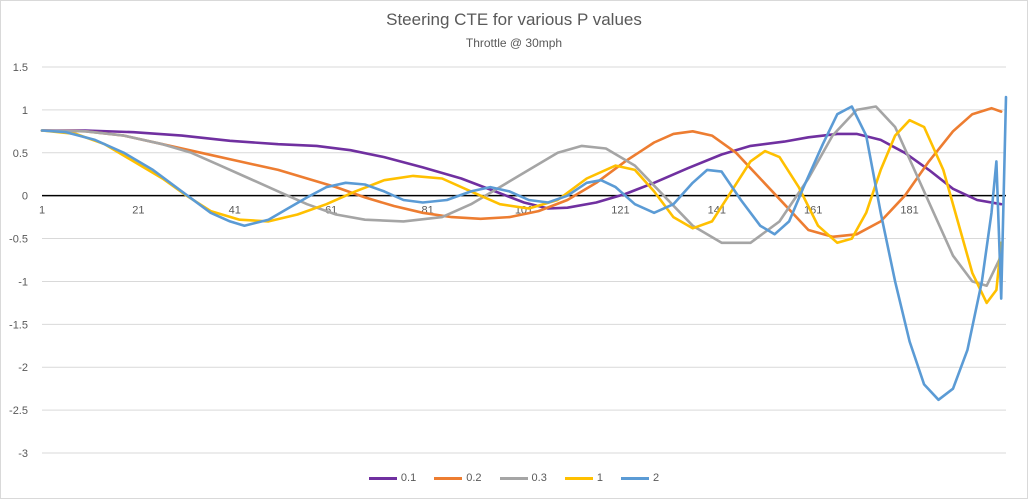 This screenshot has width=1028, height=499. Describe the element at coordinates (25, 197) in the screenshot. I see `y-tick-label: 0` at that location.